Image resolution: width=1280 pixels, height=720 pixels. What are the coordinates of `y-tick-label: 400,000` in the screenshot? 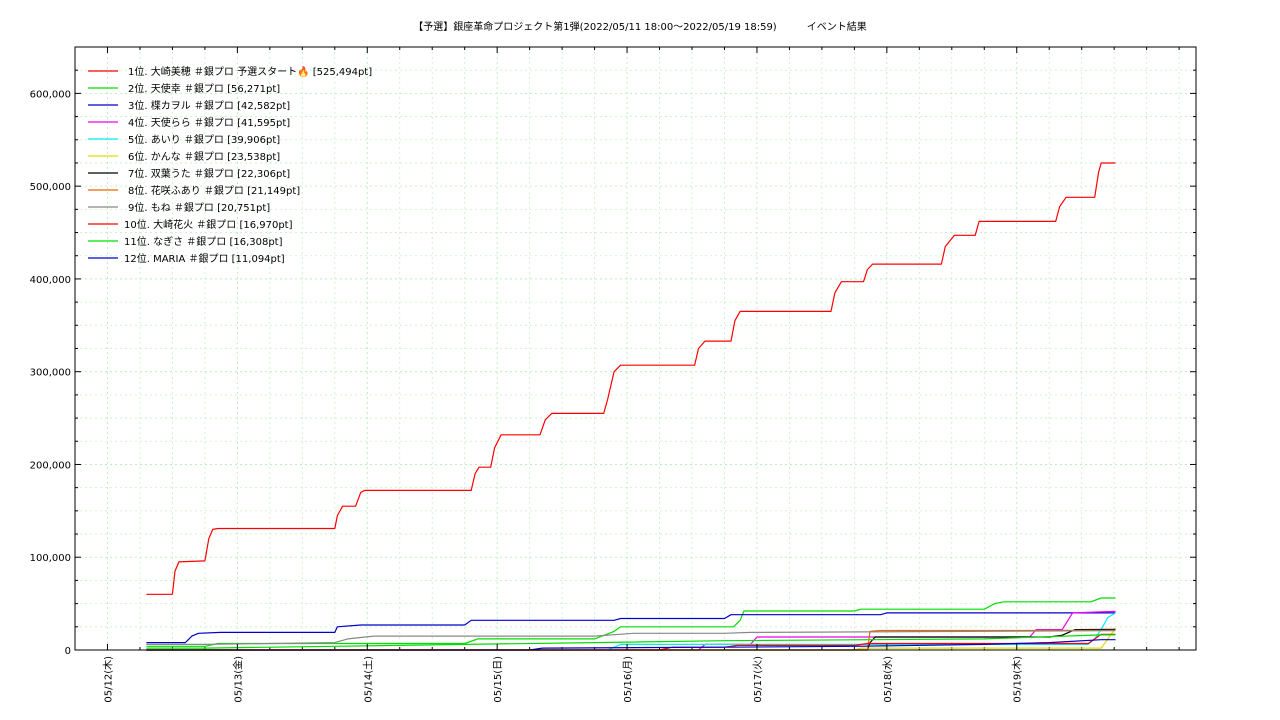 It's located at (50, 280).